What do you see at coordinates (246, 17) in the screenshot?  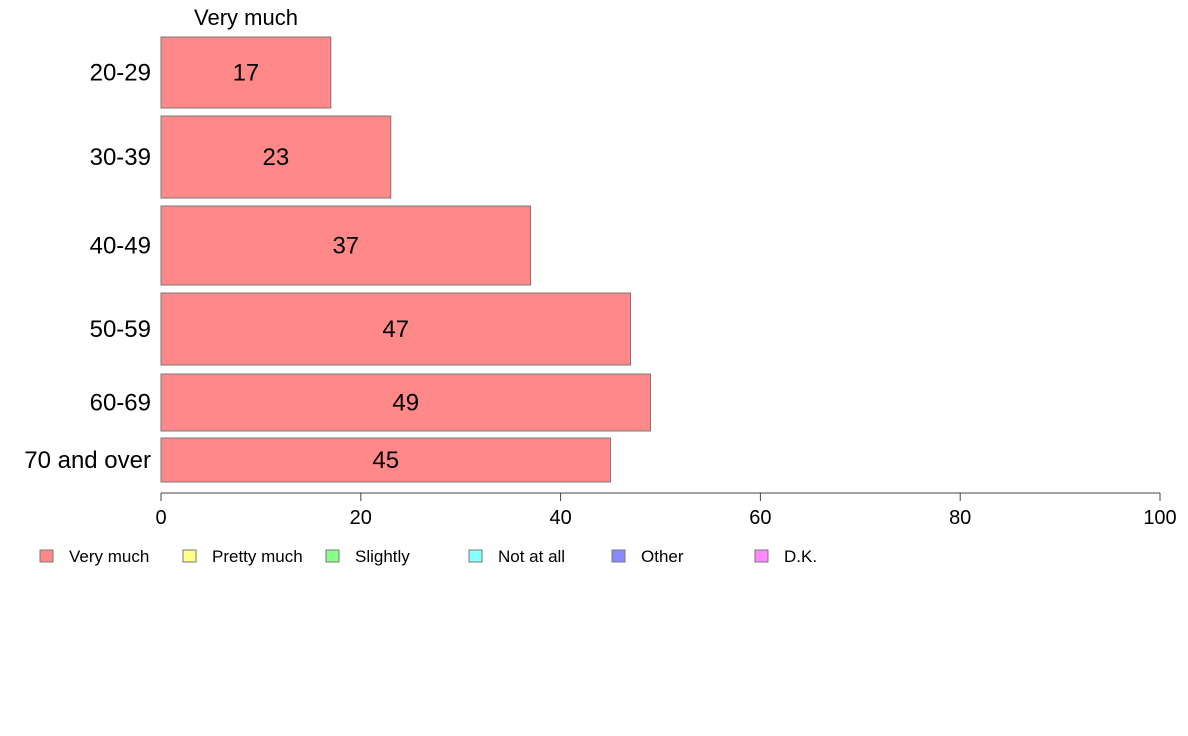 I see `series-title: Very much` at bounding box center [246, 17].